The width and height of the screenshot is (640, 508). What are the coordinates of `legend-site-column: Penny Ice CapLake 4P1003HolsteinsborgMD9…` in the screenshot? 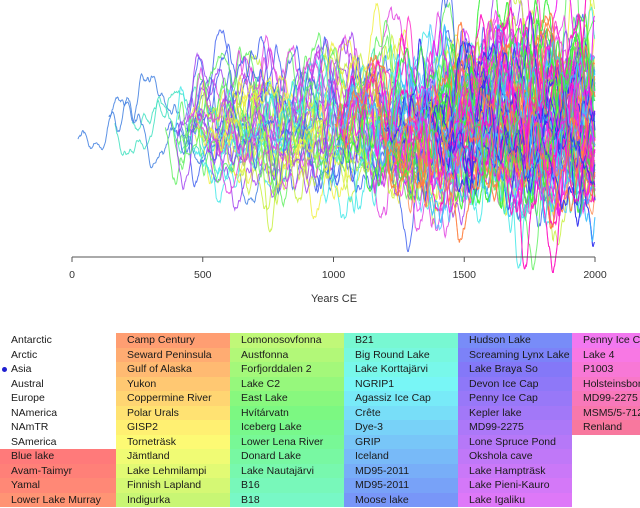 It's located at (606, 384).